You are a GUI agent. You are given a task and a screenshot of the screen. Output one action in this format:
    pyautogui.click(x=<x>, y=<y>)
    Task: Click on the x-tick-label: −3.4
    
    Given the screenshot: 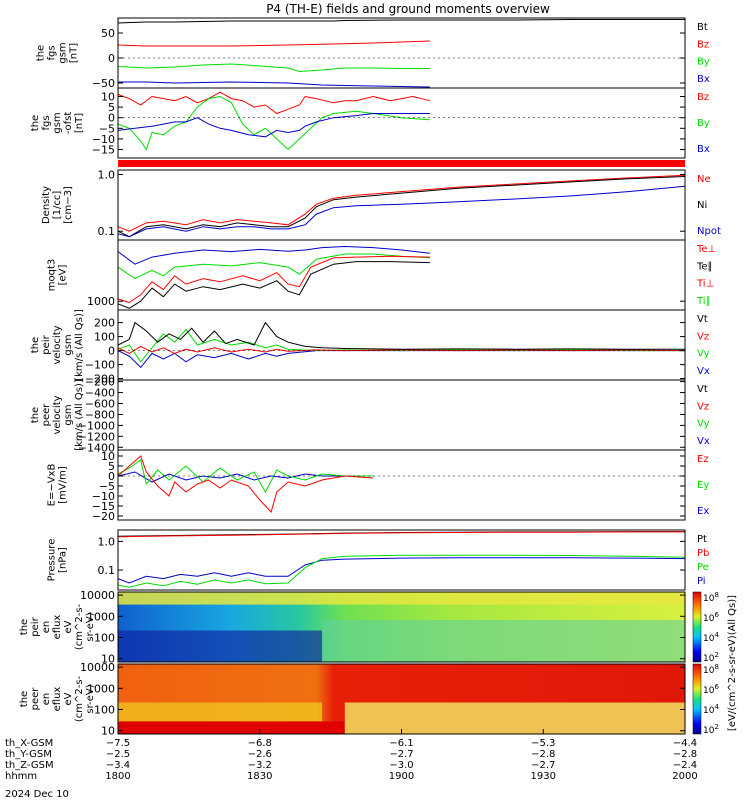 What is the action you would take?
    pyautogui.click(x=118, y=765)
    